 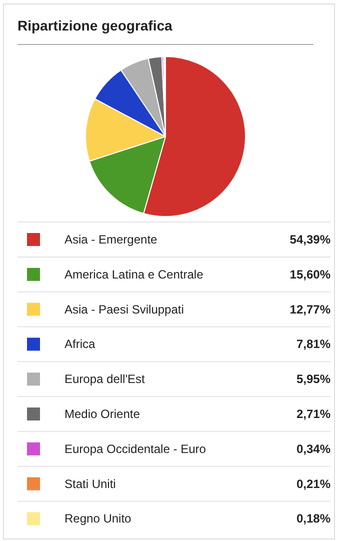 I want to click on data-label: 7,81%, so click(x=313, y=344).